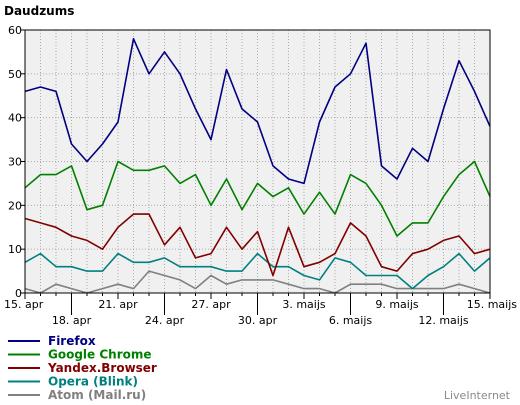 This screenshot has width=520, height=405. I want to click on x-tick-label: 24. apr, so click(165, 320).